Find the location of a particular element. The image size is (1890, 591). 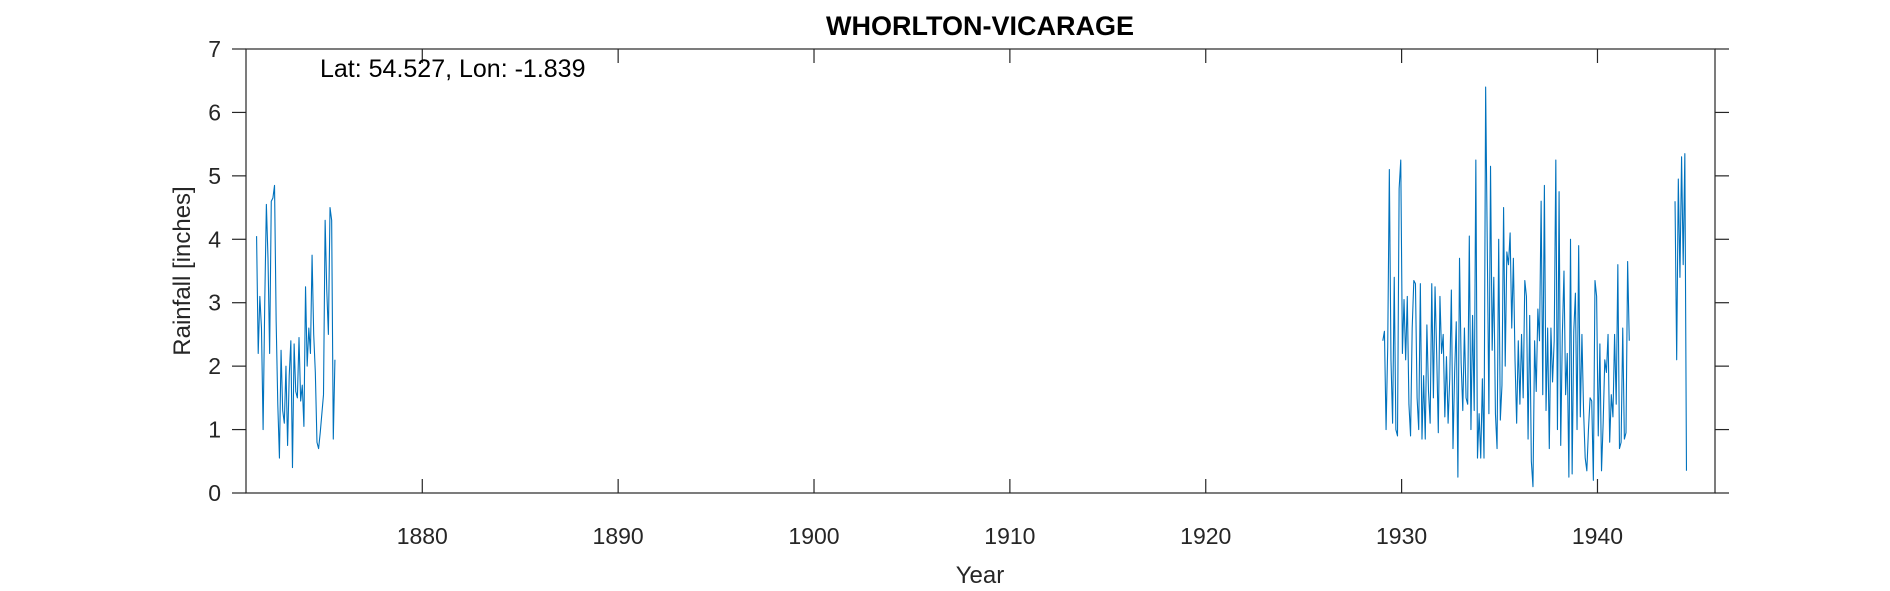

y-tick-labels: 0 1 2 3 4 5 6 7 is located at coordinates (214, 271).